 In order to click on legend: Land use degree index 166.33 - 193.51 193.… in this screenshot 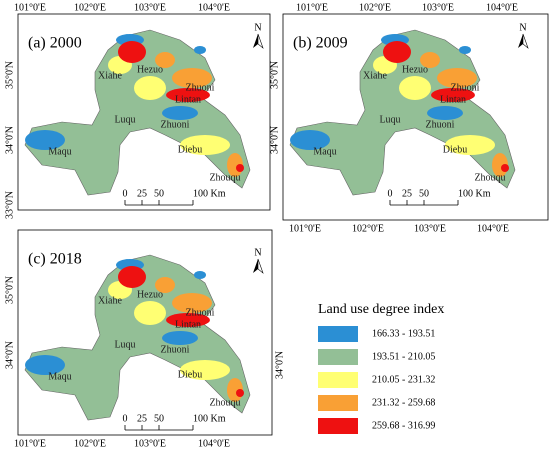, I will do `click(381, 368)`.